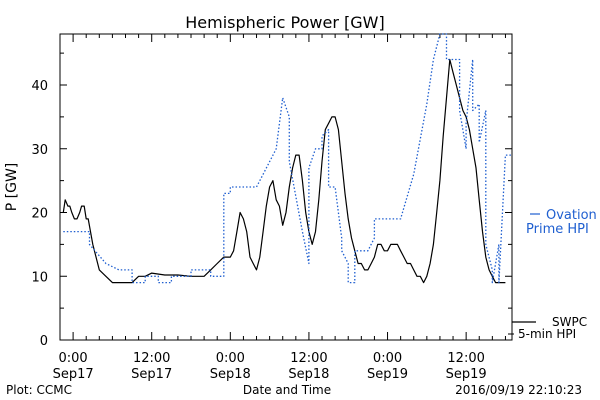 The image size is (600, 400). Describe the element at coordinates (39, 150) in the screenshot. I see `y-tick-label: 30` at that location.